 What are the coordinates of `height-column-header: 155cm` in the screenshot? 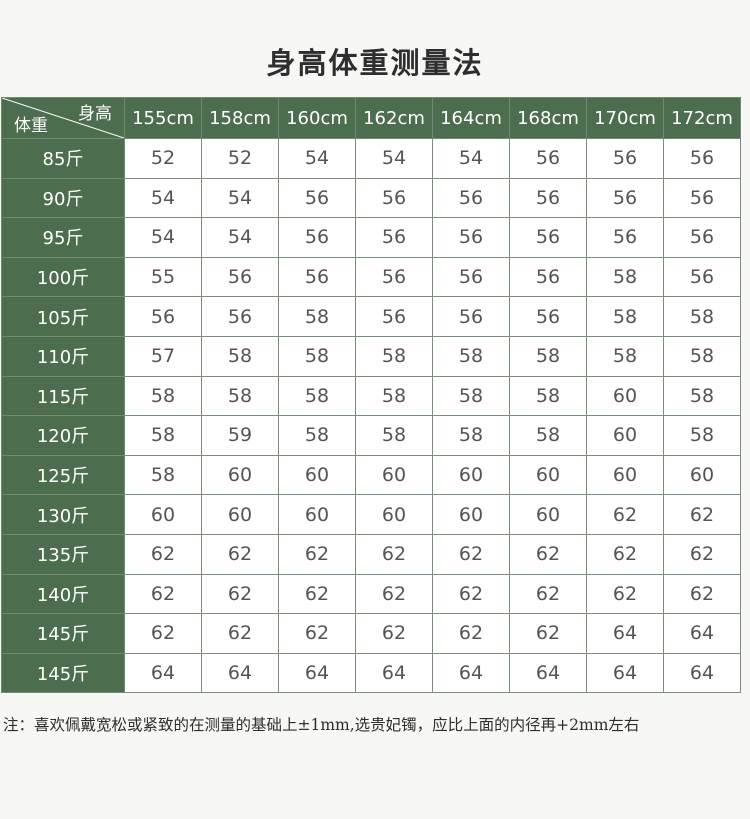 It's located at (163, 118).